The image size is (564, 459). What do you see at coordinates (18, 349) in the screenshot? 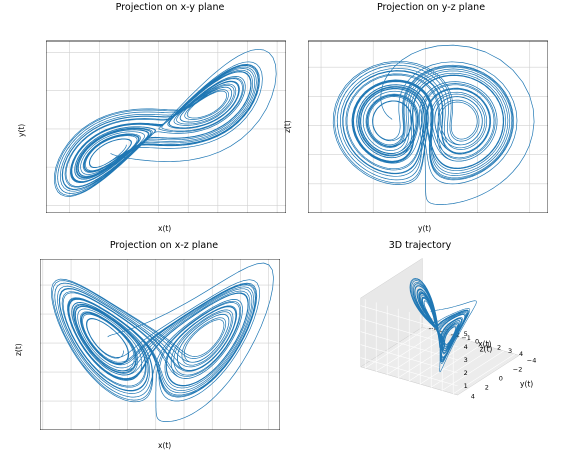
I see `ylabel-xz: z(t)` at bounding box center [18, 349].